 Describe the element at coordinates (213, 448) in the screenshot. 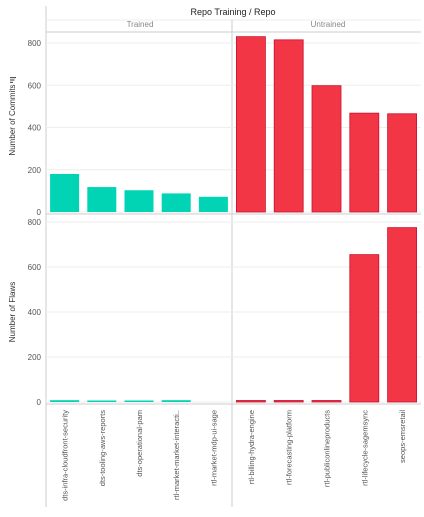

I see `x-tick-label: rtl-market-mdp-ui-sage` at that location.